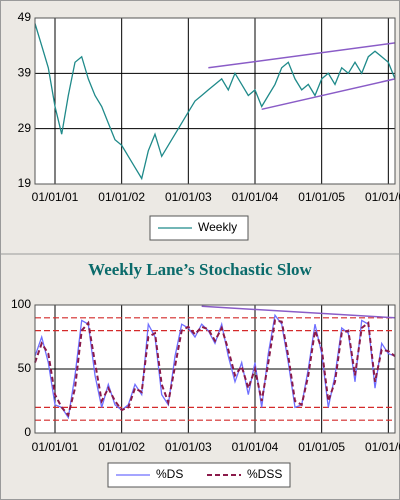  I want to click on y-tick-label: 0, so click(27, 432).